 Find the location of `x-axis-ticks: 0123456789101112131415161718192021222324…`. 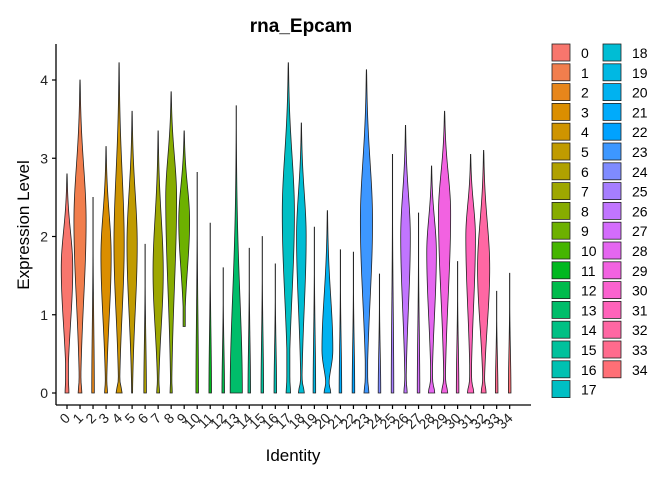

x-axis-ticks: 0123456789101112131415161718192021222324… is located at coordinates (286, 418).